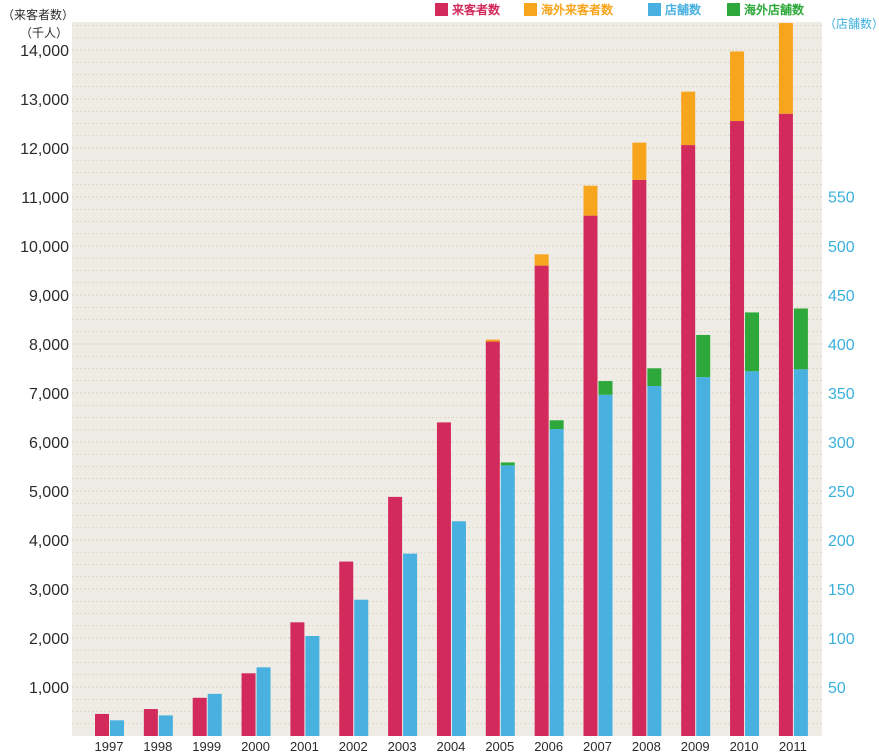 The width and height of the screenshot is (879, 754). I want to click on left-tick-label: 12,000, so click(44, 149).